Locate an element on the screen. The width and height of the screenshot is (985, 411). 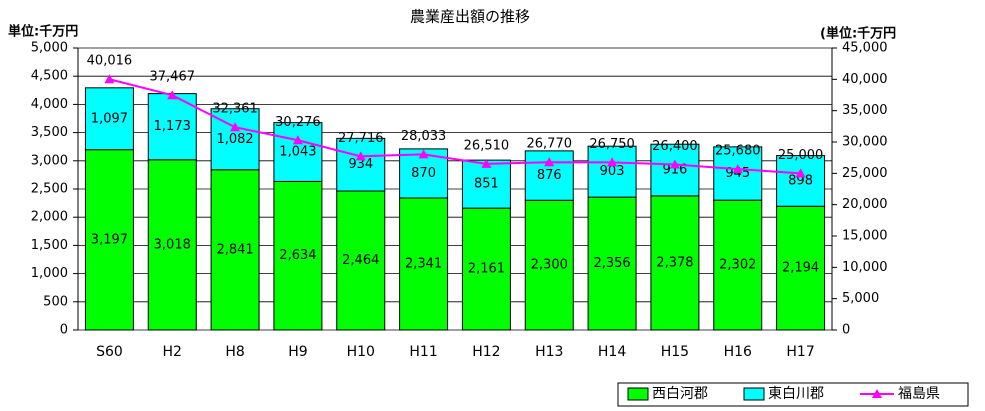
x-tick-label: H2 is located at coordinates (172, 352).